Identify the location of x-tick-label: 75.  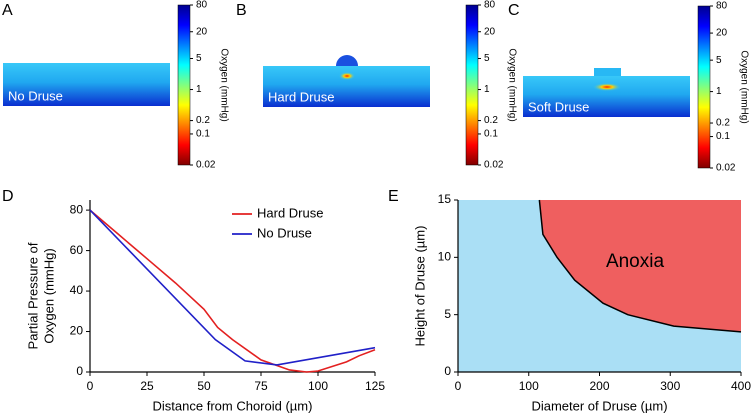
(261, 386).